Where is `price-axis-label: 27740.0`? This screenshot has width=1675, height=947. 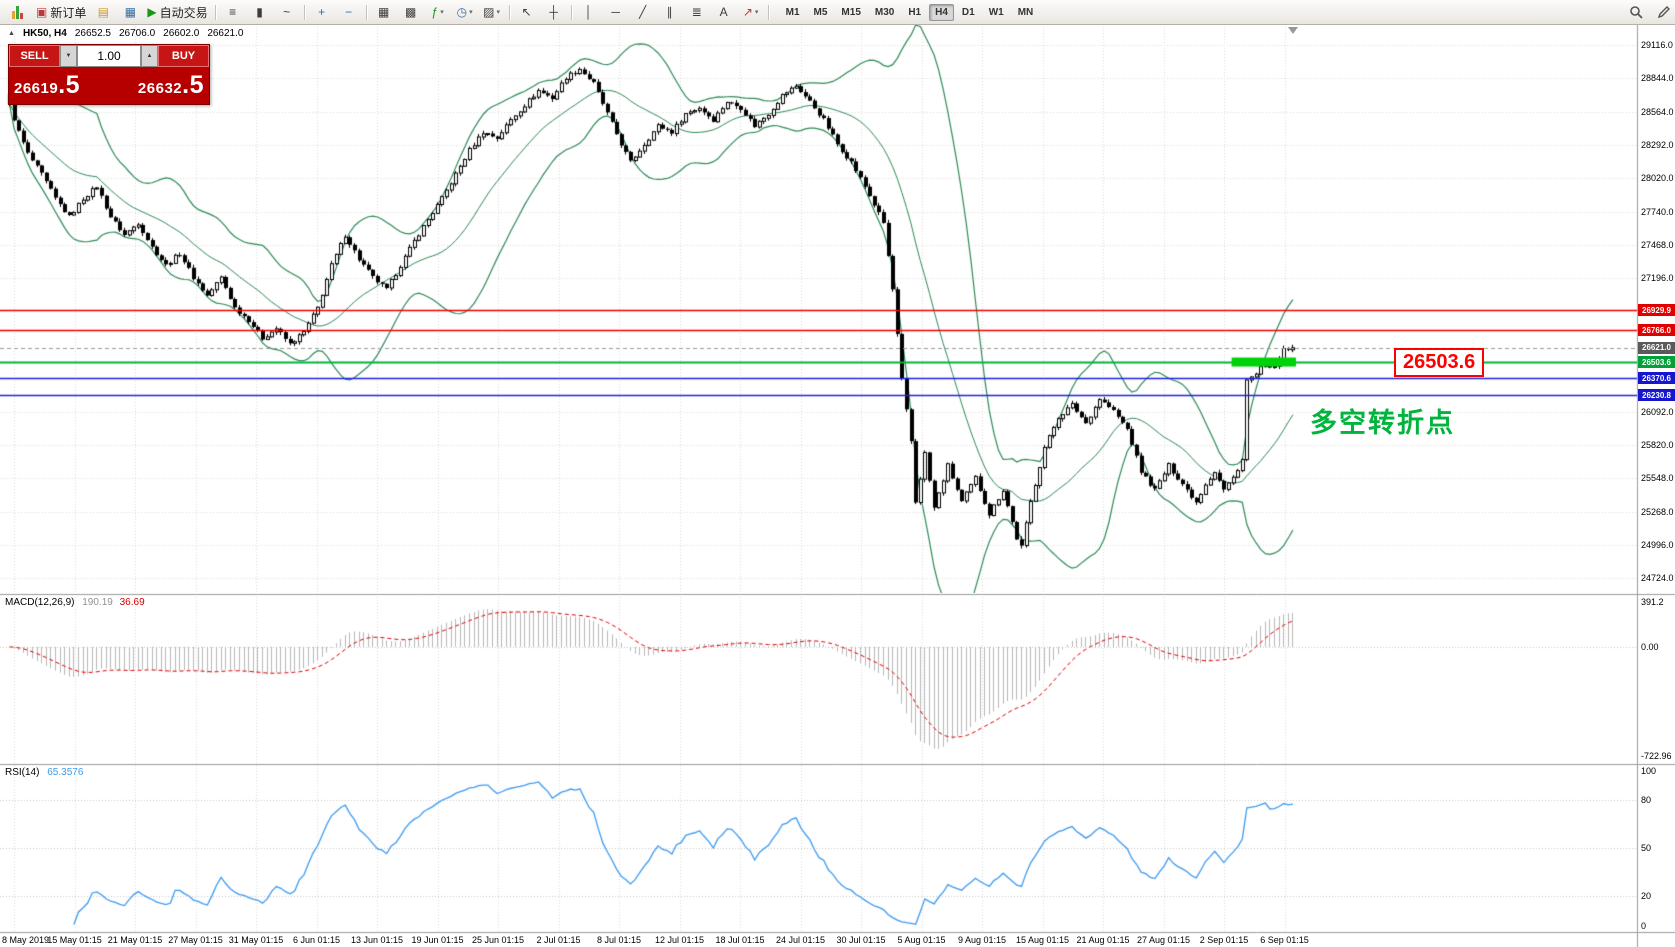
price-axis-label: 27740.0 is located at coordinates (1657, 212).